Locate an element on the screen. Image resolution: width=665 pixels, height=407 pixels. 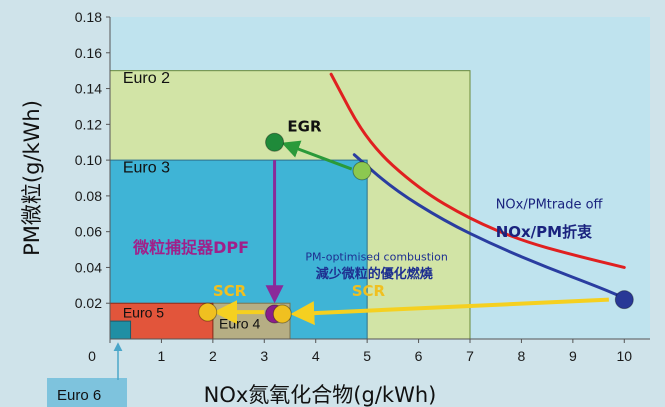
region-label-euro-5: Euro 5 is located at coordinates (143, 313).